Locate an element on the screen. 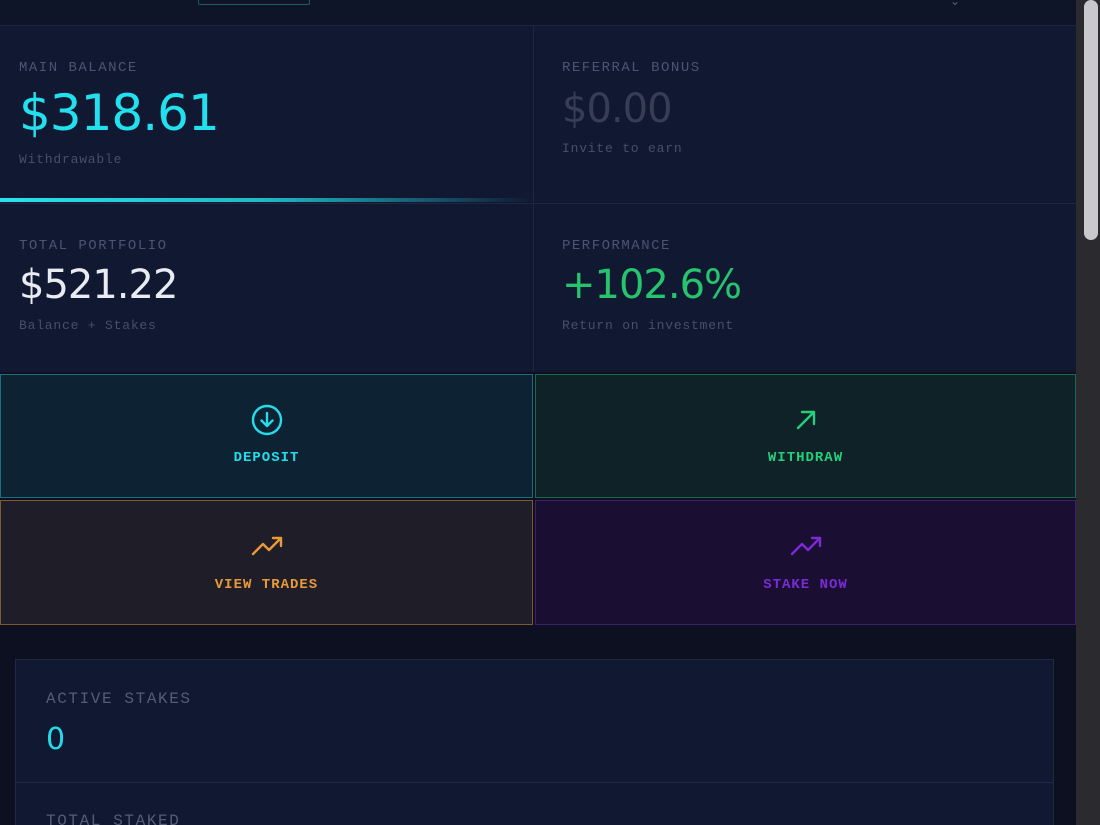 This screenshot has height=825, width=1100. total-portfolio-card: TOTAL PORTFOLIO $521.22 Balance + Stakes is located at coordinates (267, 288).